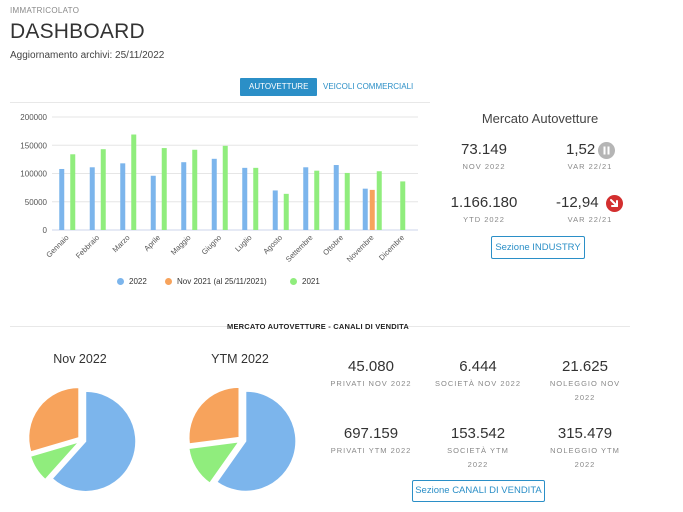  I want to click on bar-2021-marzo, so click(134, 182).